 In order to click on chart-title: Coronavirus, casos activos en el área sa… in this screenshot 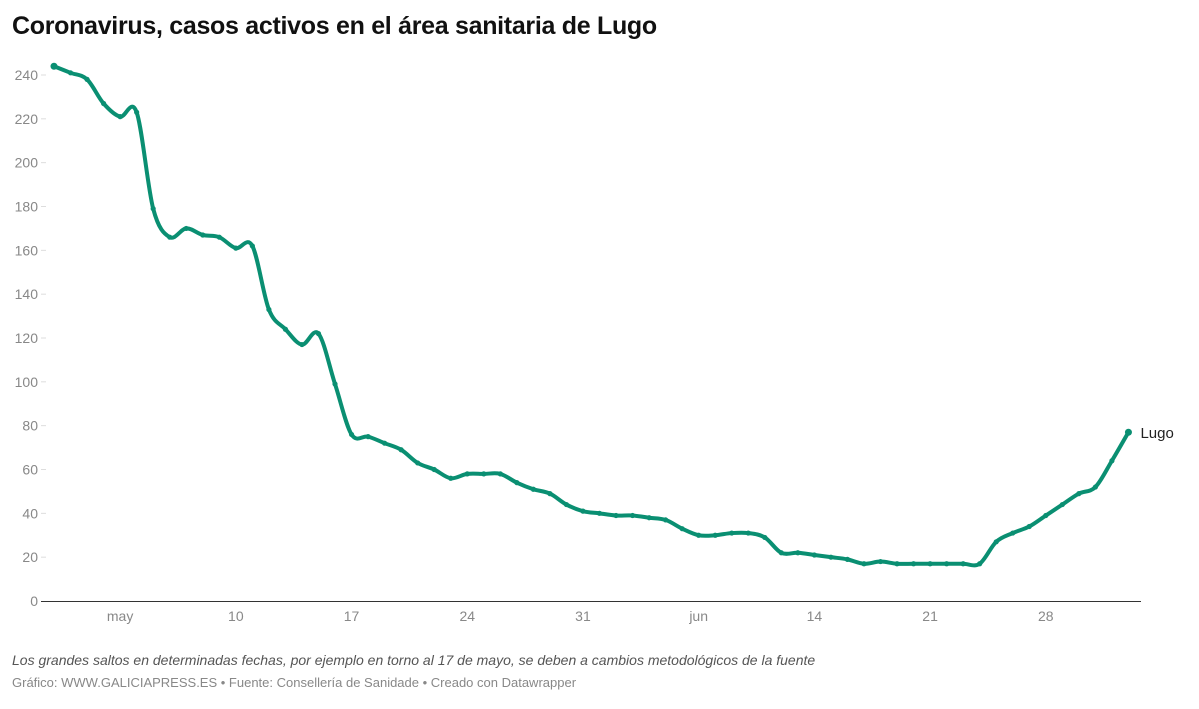, I will do `click(334, 26)`.